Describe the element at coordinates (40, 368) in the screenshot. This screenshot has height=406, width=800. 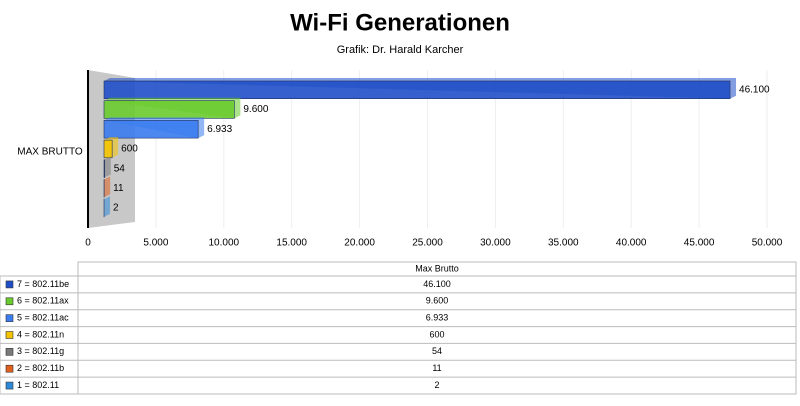
I see `legend-label: 2 = 802.11b` at that location.